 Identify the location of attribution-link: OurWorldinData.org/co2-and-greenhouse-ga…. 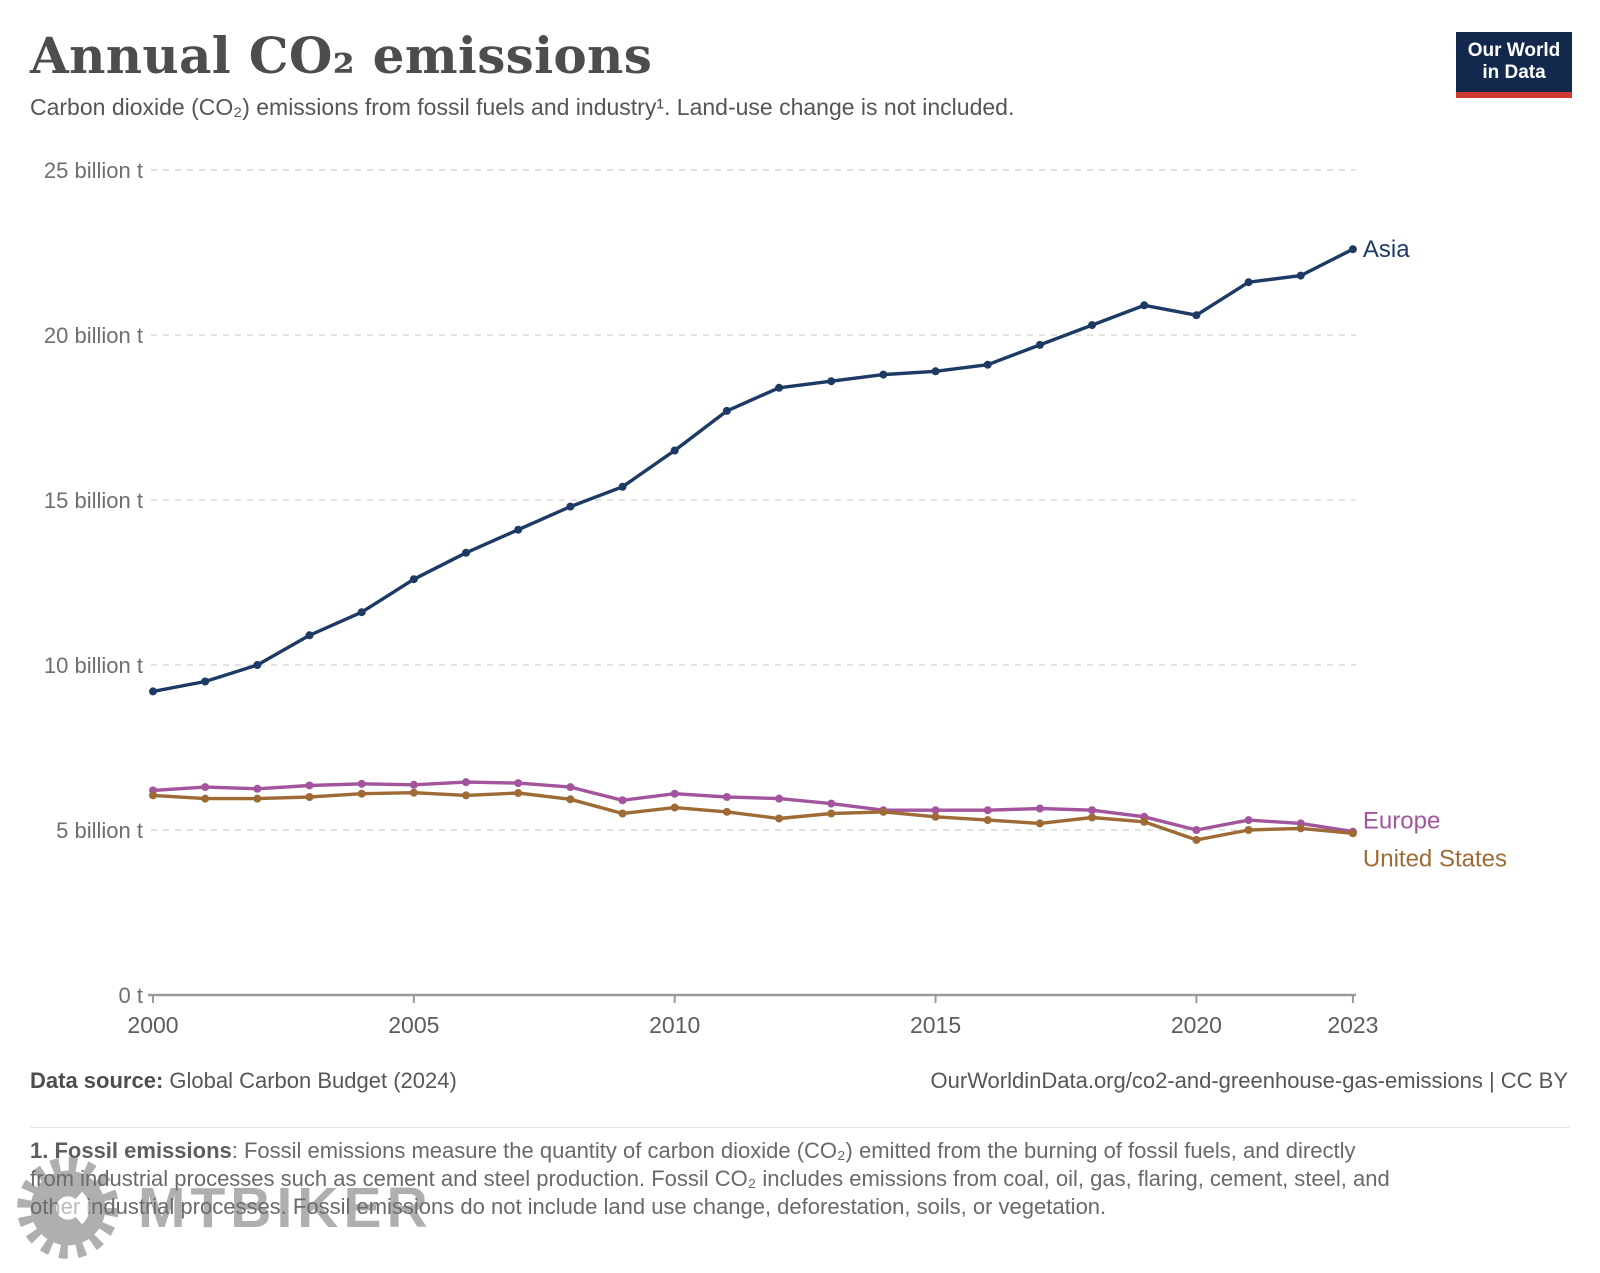
(1249, 1080).